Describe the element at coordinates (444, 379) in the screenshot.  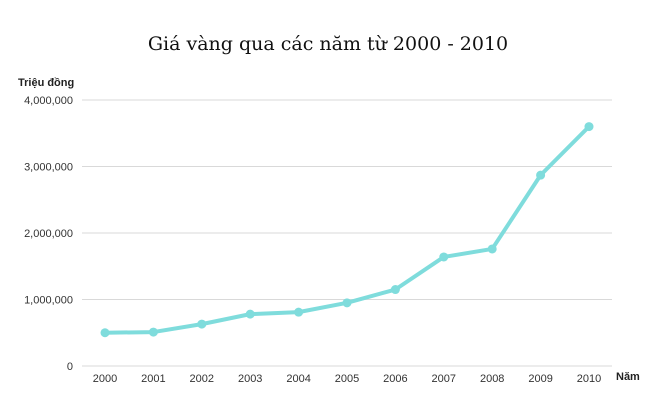
I see `x-tick-label: 2007` at that location.